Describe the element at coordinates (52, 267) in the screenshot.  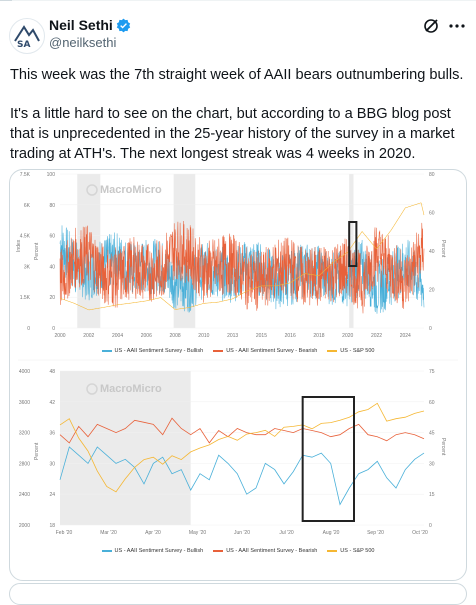
I see `y-mid-tick: 40` at that location.